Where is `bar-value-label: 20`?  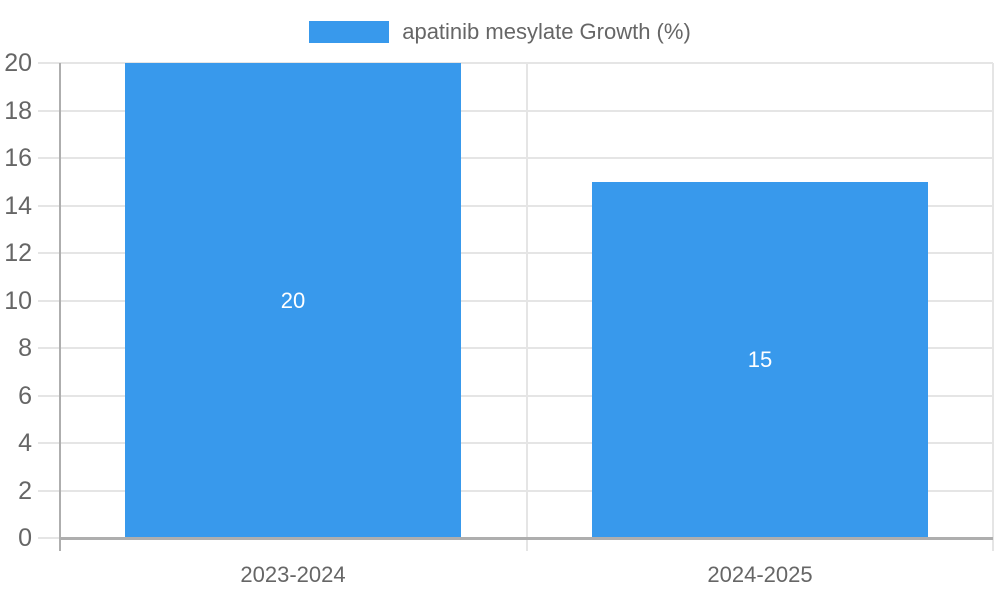
bar-value-label: 20 is located at coordinates (293, 300).